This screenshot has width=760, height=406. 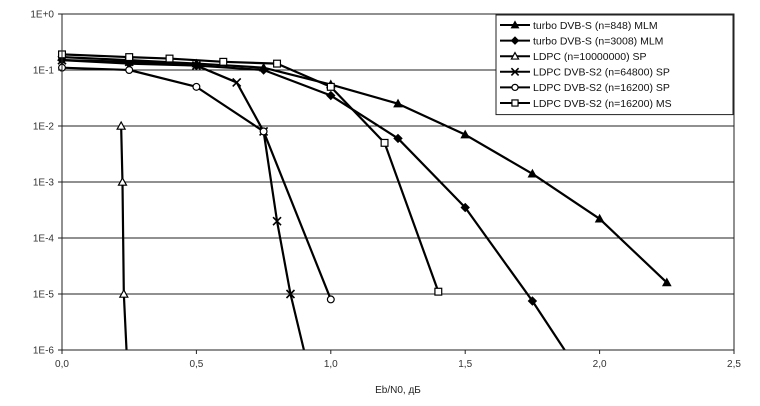 What do you see at coordinates (598, 41) in the screenshot?
I see `legend-label: turbo DVB-S (n=3008) MLM` at bounding box center [598, 41].